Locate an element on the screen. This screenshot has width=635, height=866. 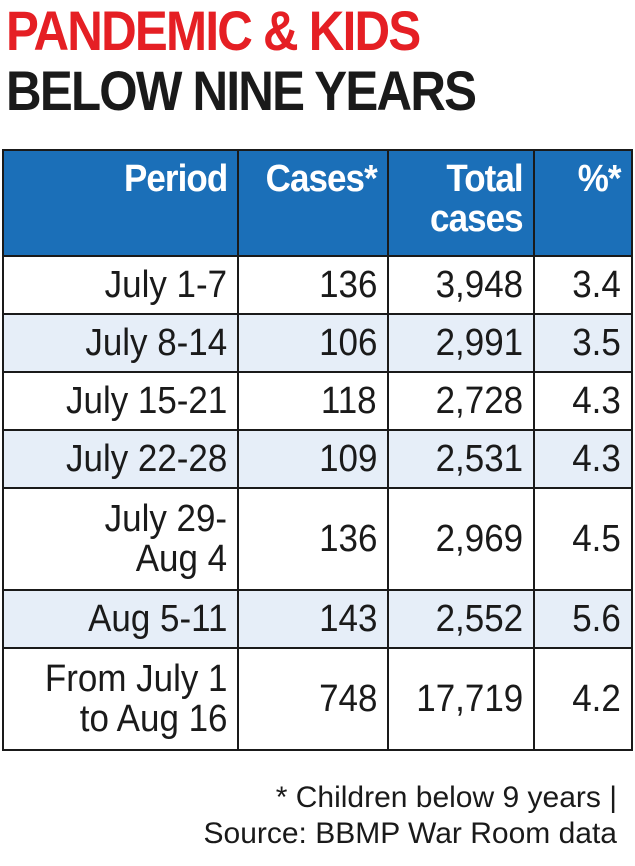
cell-total-cases: 2,969 is located at coordinates (461, 539).